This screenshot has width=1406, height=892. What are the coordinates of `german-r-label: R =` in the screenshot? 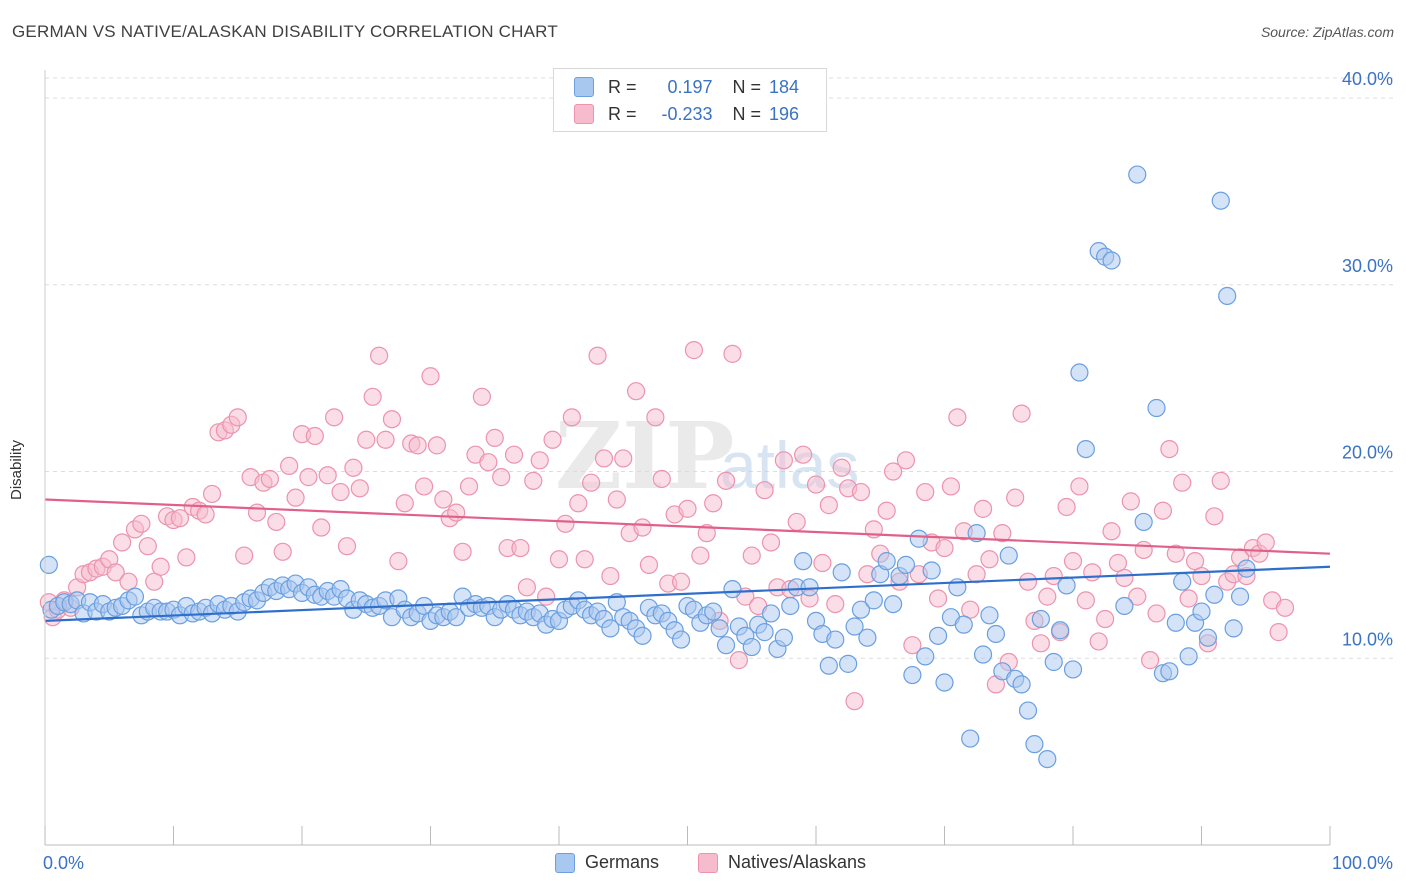 It's located at (622, 86).